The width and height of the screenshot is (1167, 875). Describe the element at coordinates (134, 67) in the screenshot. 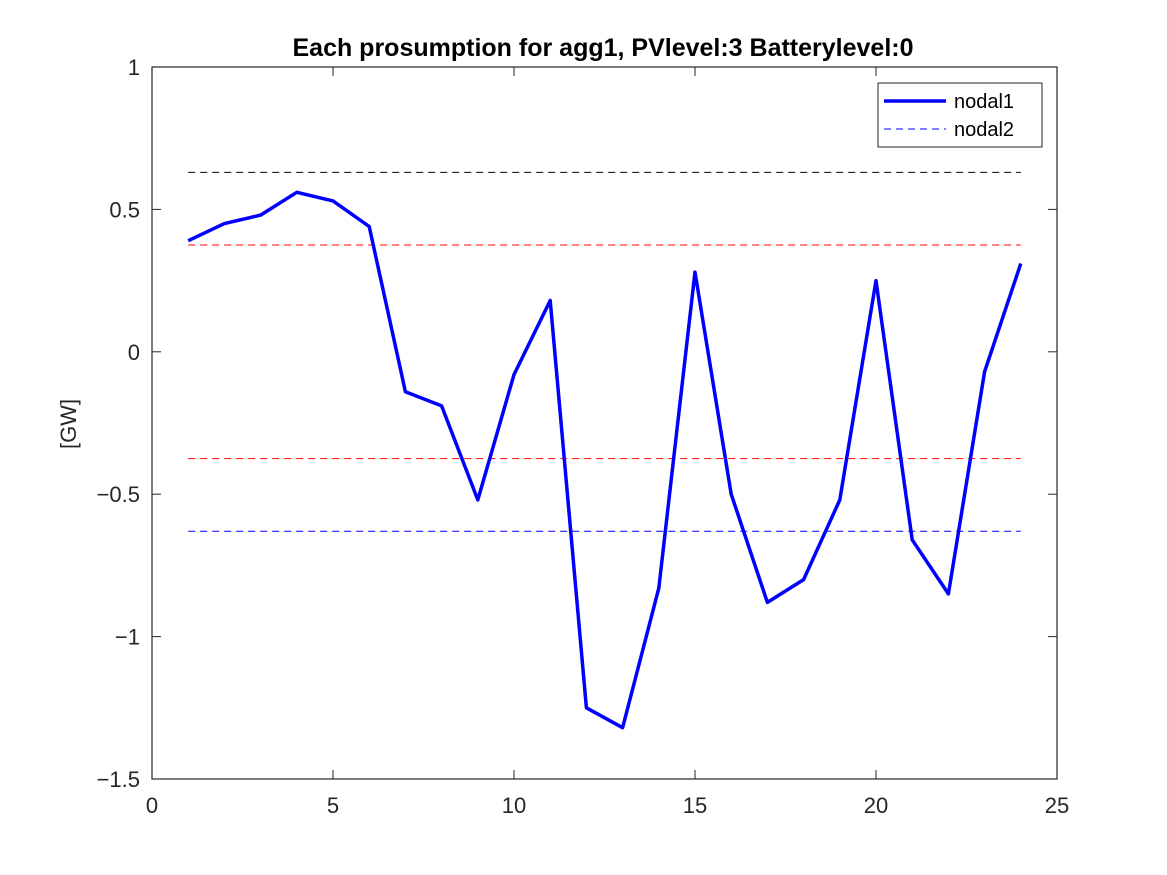

I see `y-tick-label: 1` at that location.